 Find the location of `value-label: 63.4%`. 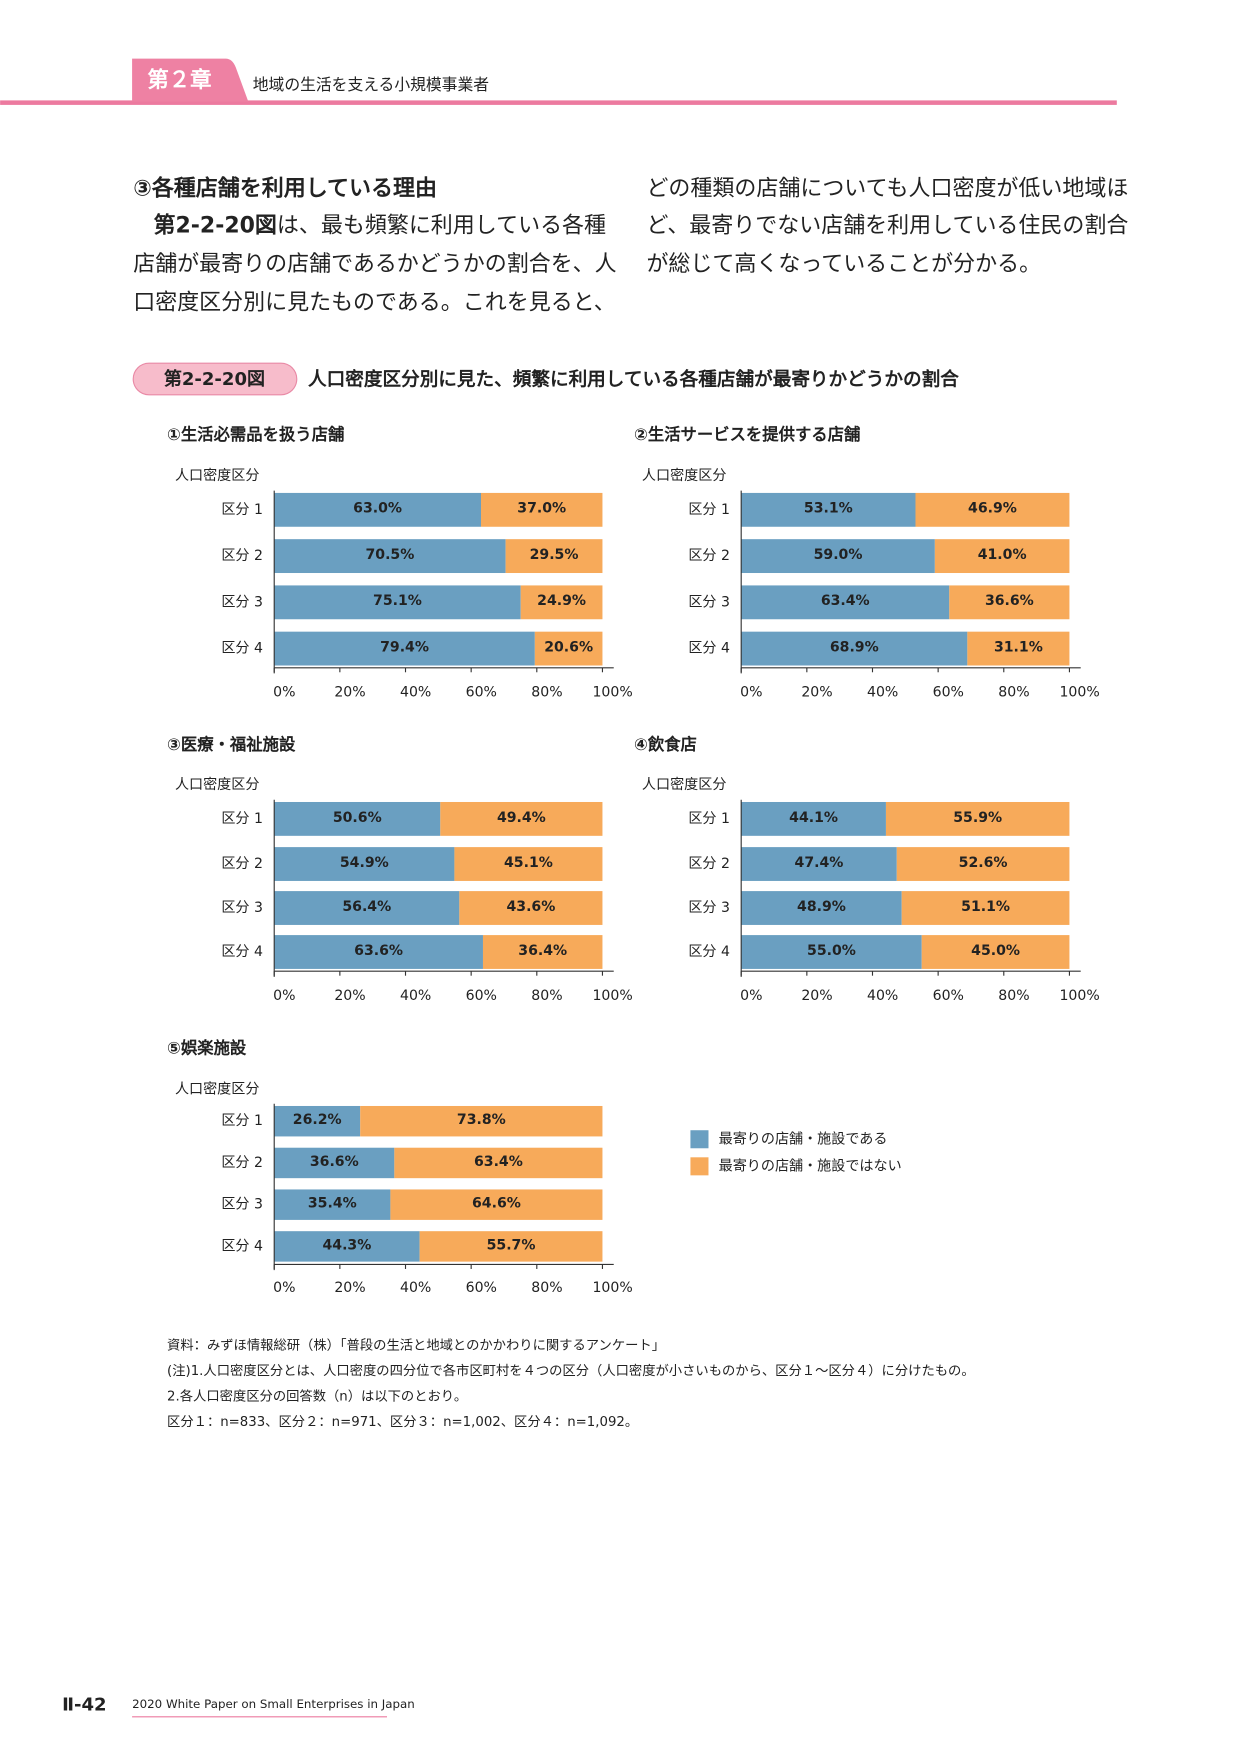

value-label: 63.4% is located at coordinates (845, 601).